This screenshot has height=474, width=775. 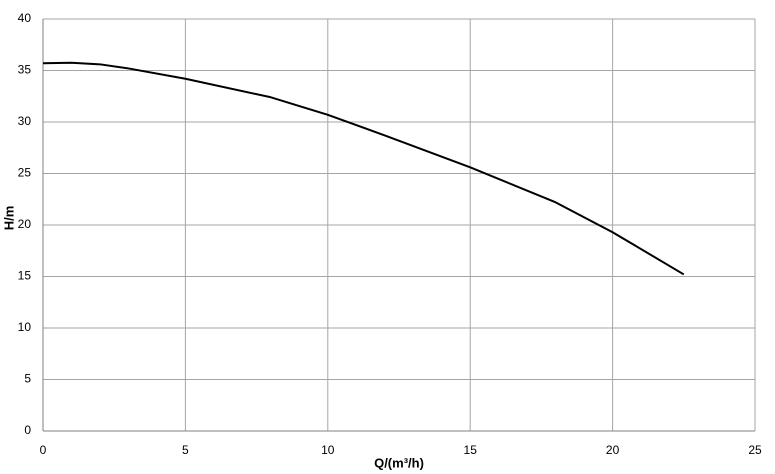 I want to click on x-tick-label: 15, so click(x=471, y=450).